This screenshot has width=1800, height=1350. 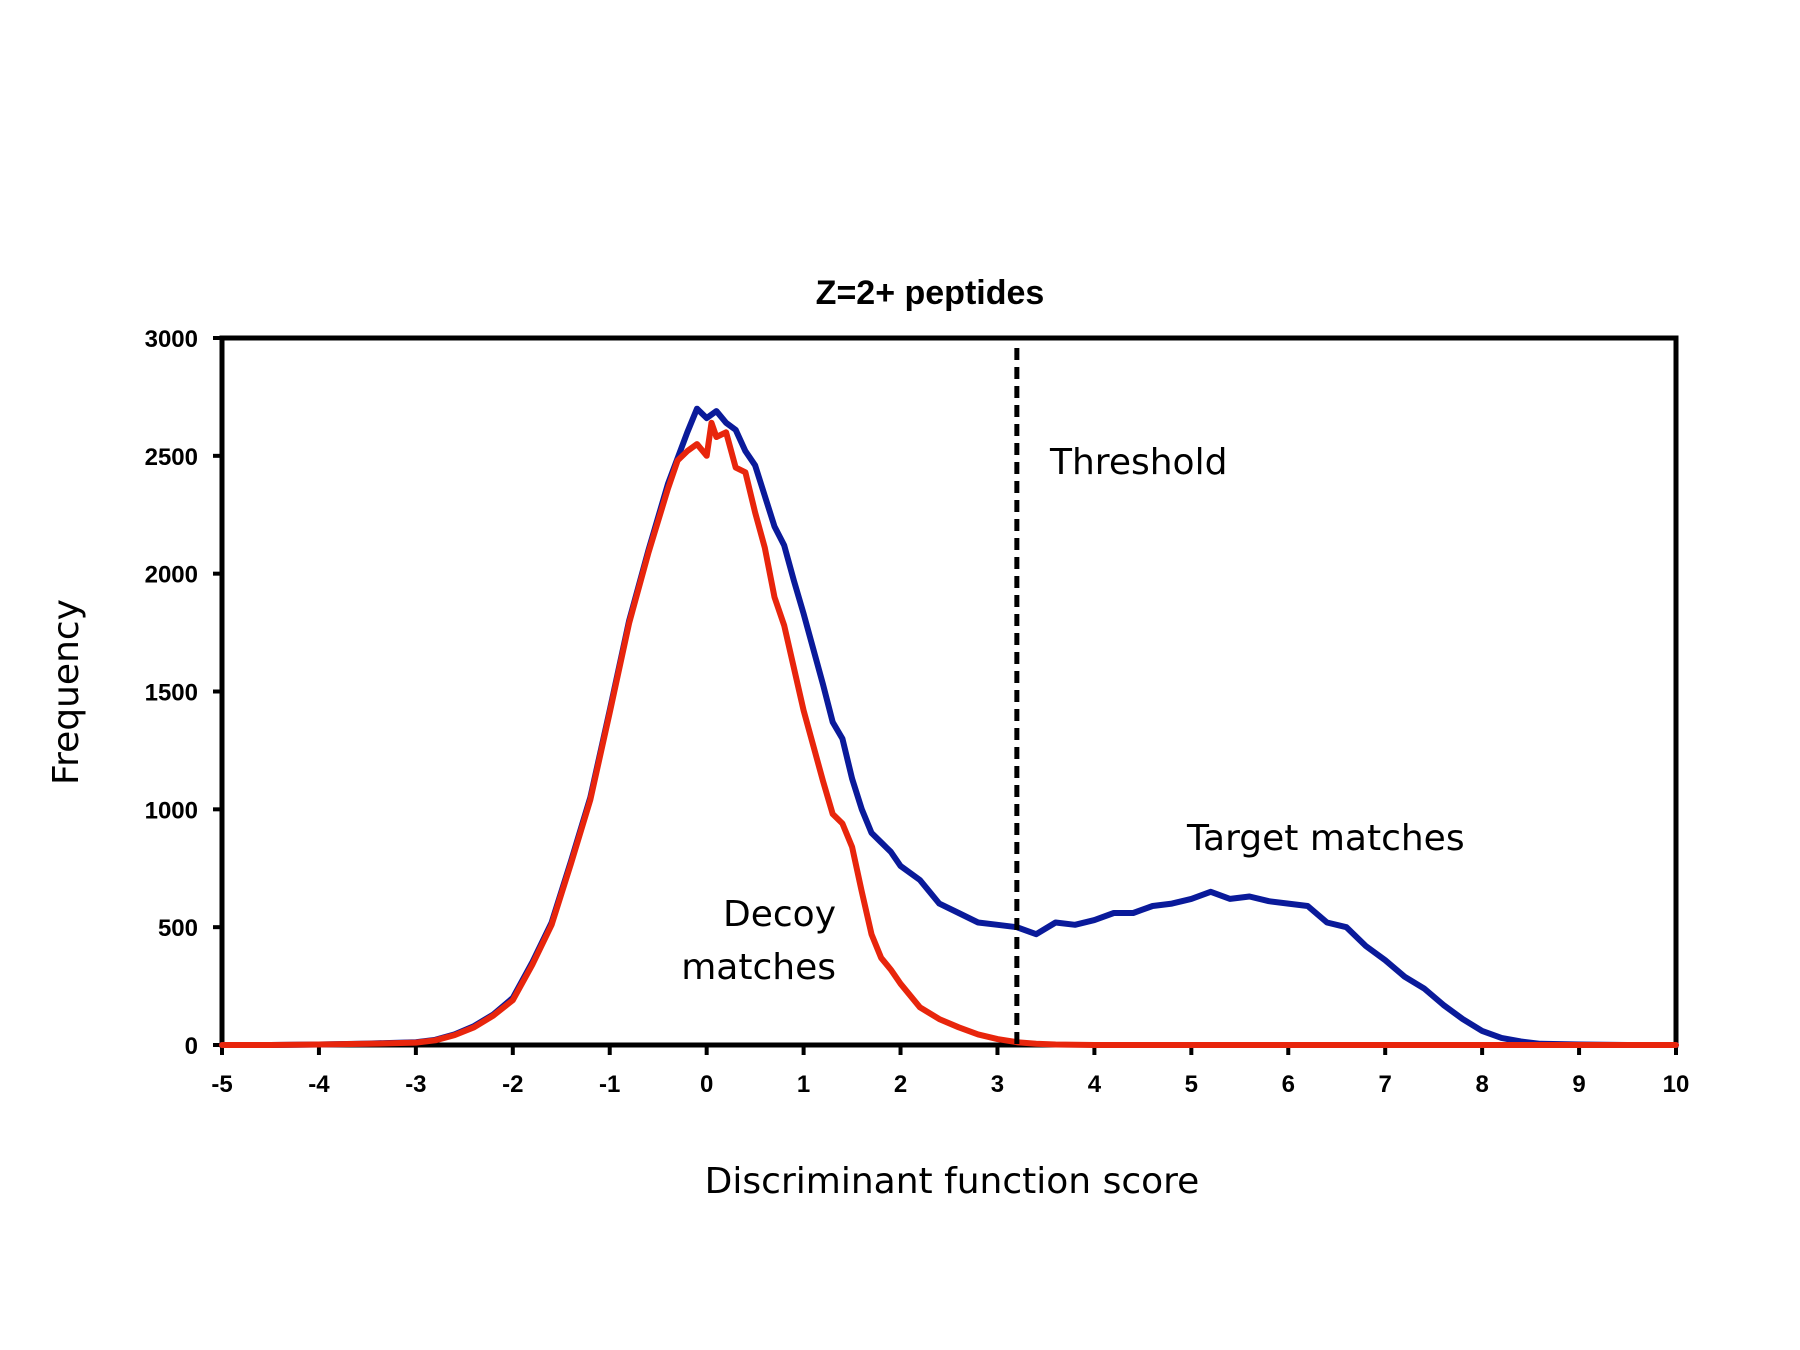 What do you see at coordinates (930, 293) in the screenshot?
I see `chart-title: Z=2+ peptides` at bounding box center [930, 293].